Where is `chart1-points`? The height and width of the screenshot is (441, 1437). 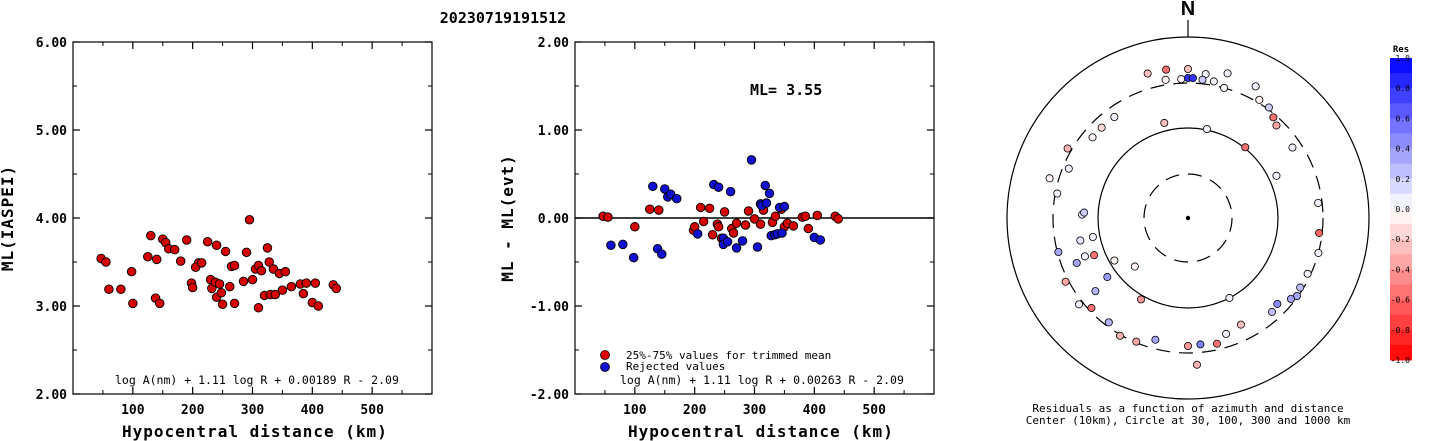 chart1-points is located at coordinates (219, 264).